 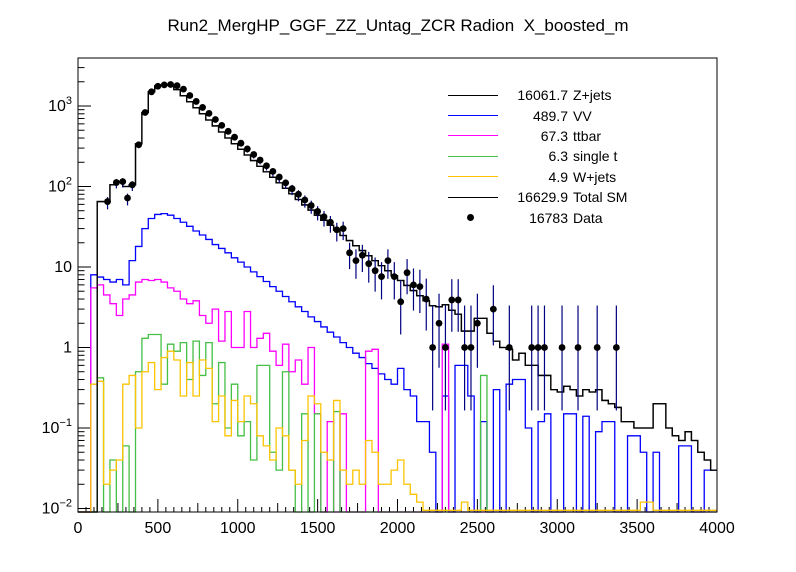 I want to click on legend-item-z+jets: 16061.7 Z+jets, so click(x=590, y=95).